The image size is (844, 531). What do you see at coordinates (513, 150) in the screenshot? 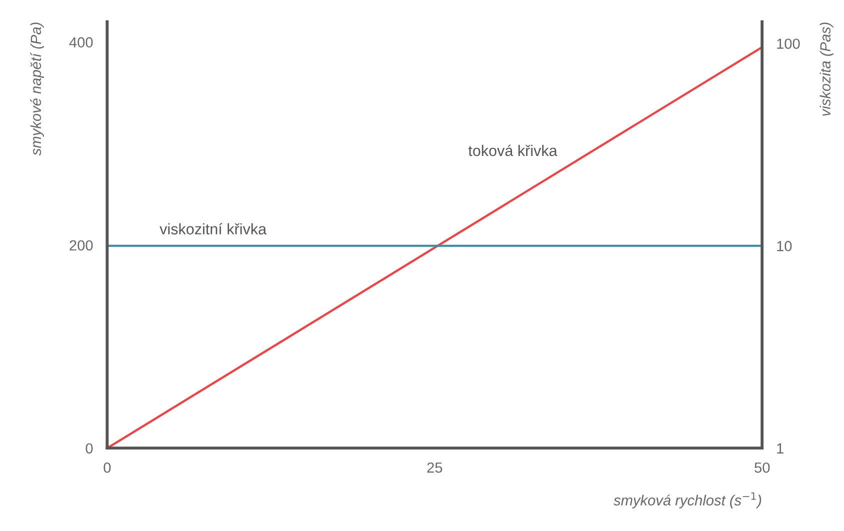
I see `series-label: toková křivka` at bounding box center [513, 150].